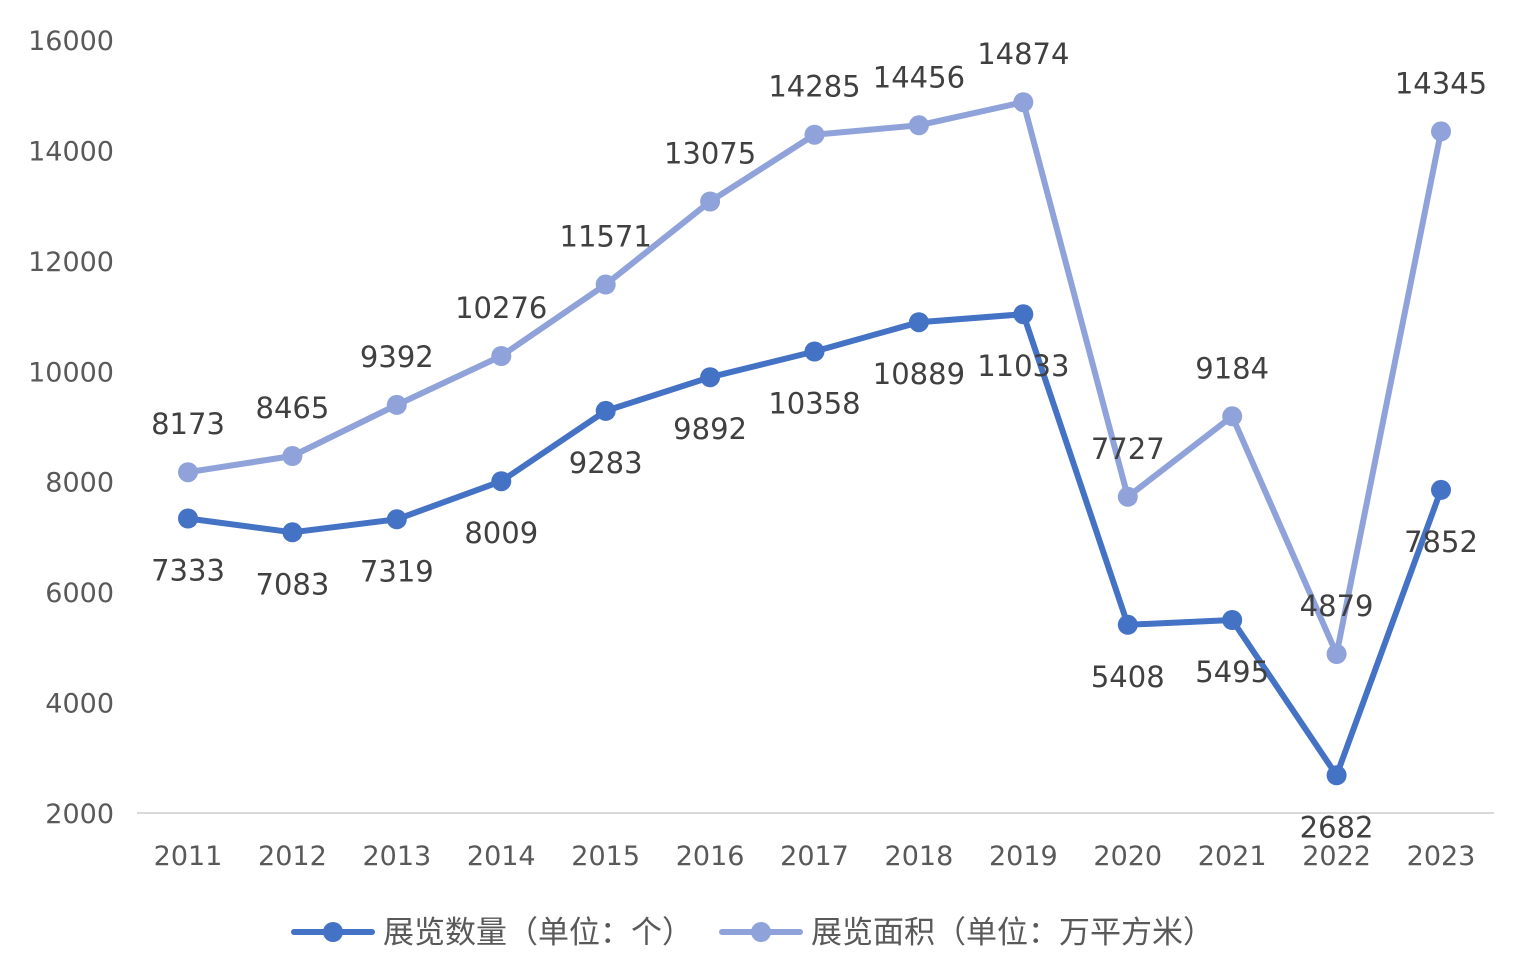 This screenshot has height=959, width=1536. I want to click on y-tick-label: 4000, so click(79, 704).